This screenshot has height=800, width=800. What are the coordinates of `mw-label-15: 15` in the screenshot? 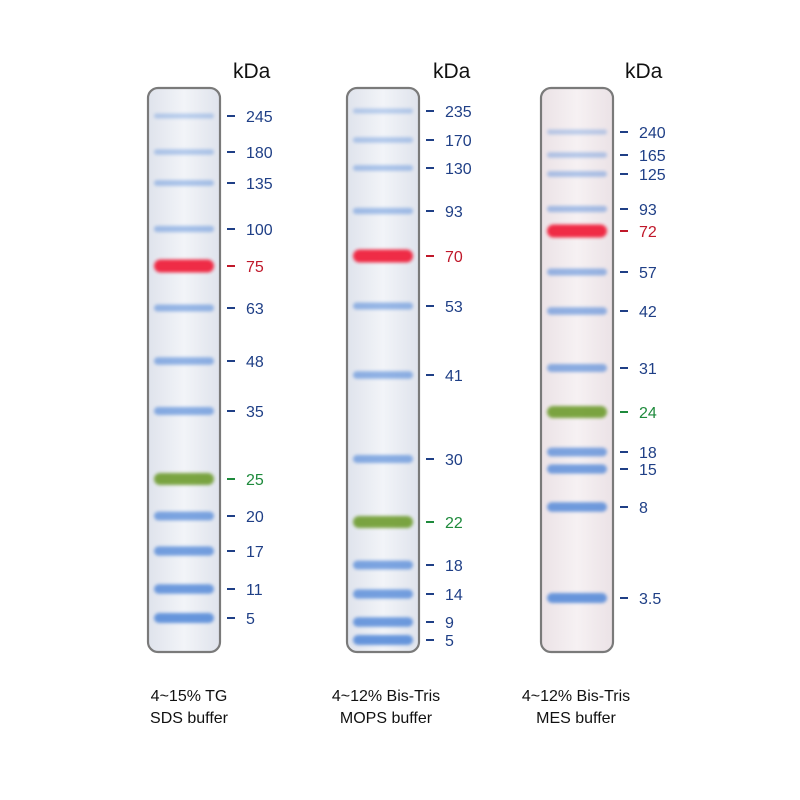 It's located at (648, 470).